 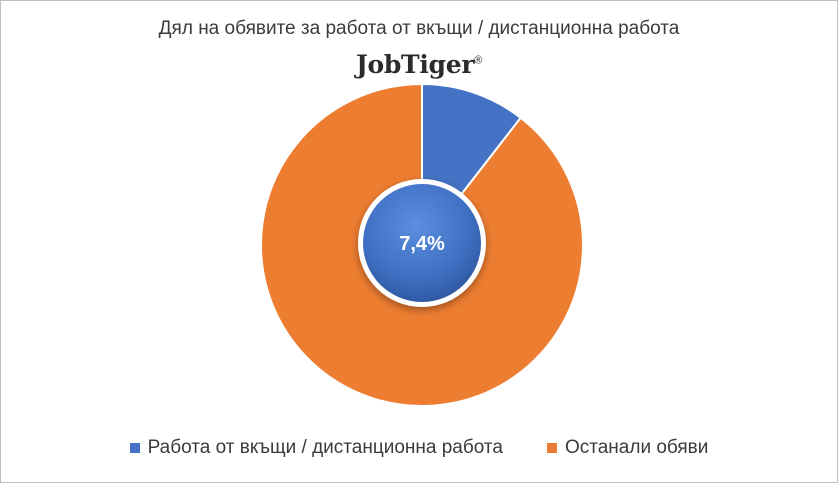 What do you see at coordinates (478, 60) in the screenshot?
I see `registered-mark: ®` at bounding box center [478, 60].